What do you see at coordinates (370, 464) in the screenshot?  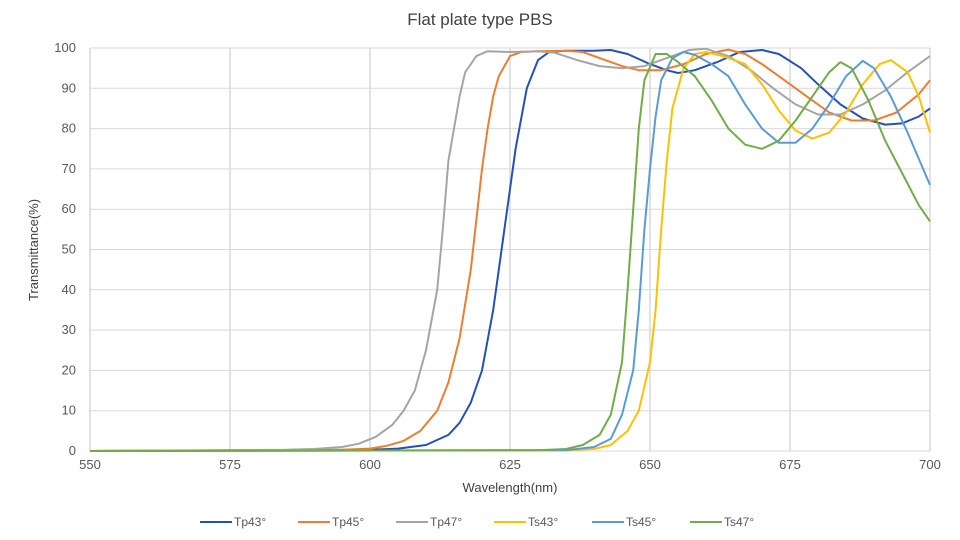 I see `x-tick-label: 600` at bounding box center [370, 464].